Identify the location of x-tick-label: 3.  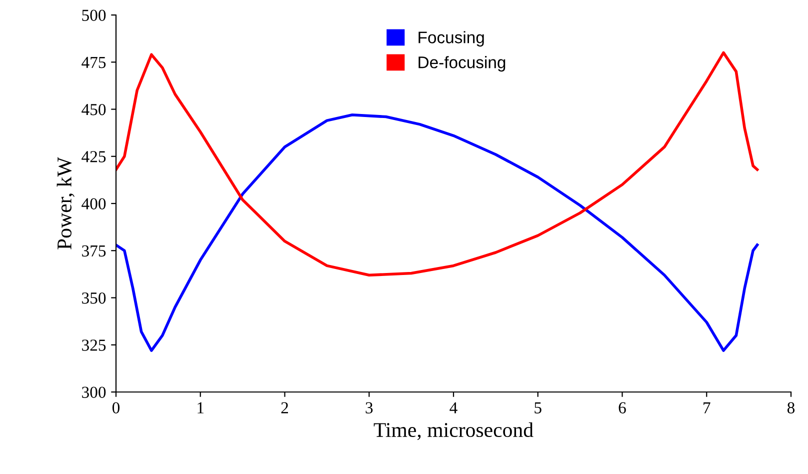
(369, 408).